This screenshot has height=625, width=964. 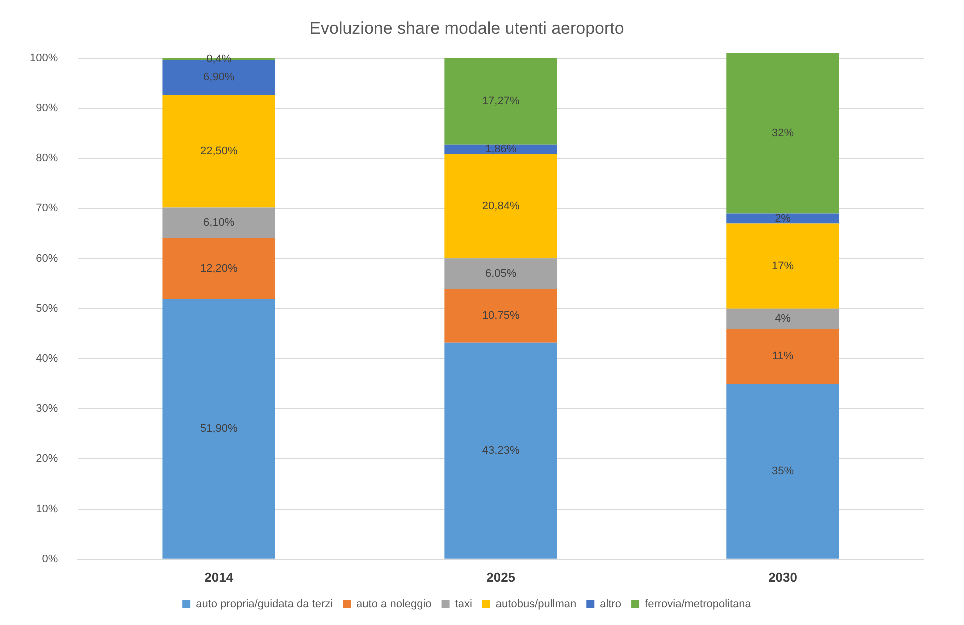 I want to click on data-label: 6,05%, so click(x=501, y=274).